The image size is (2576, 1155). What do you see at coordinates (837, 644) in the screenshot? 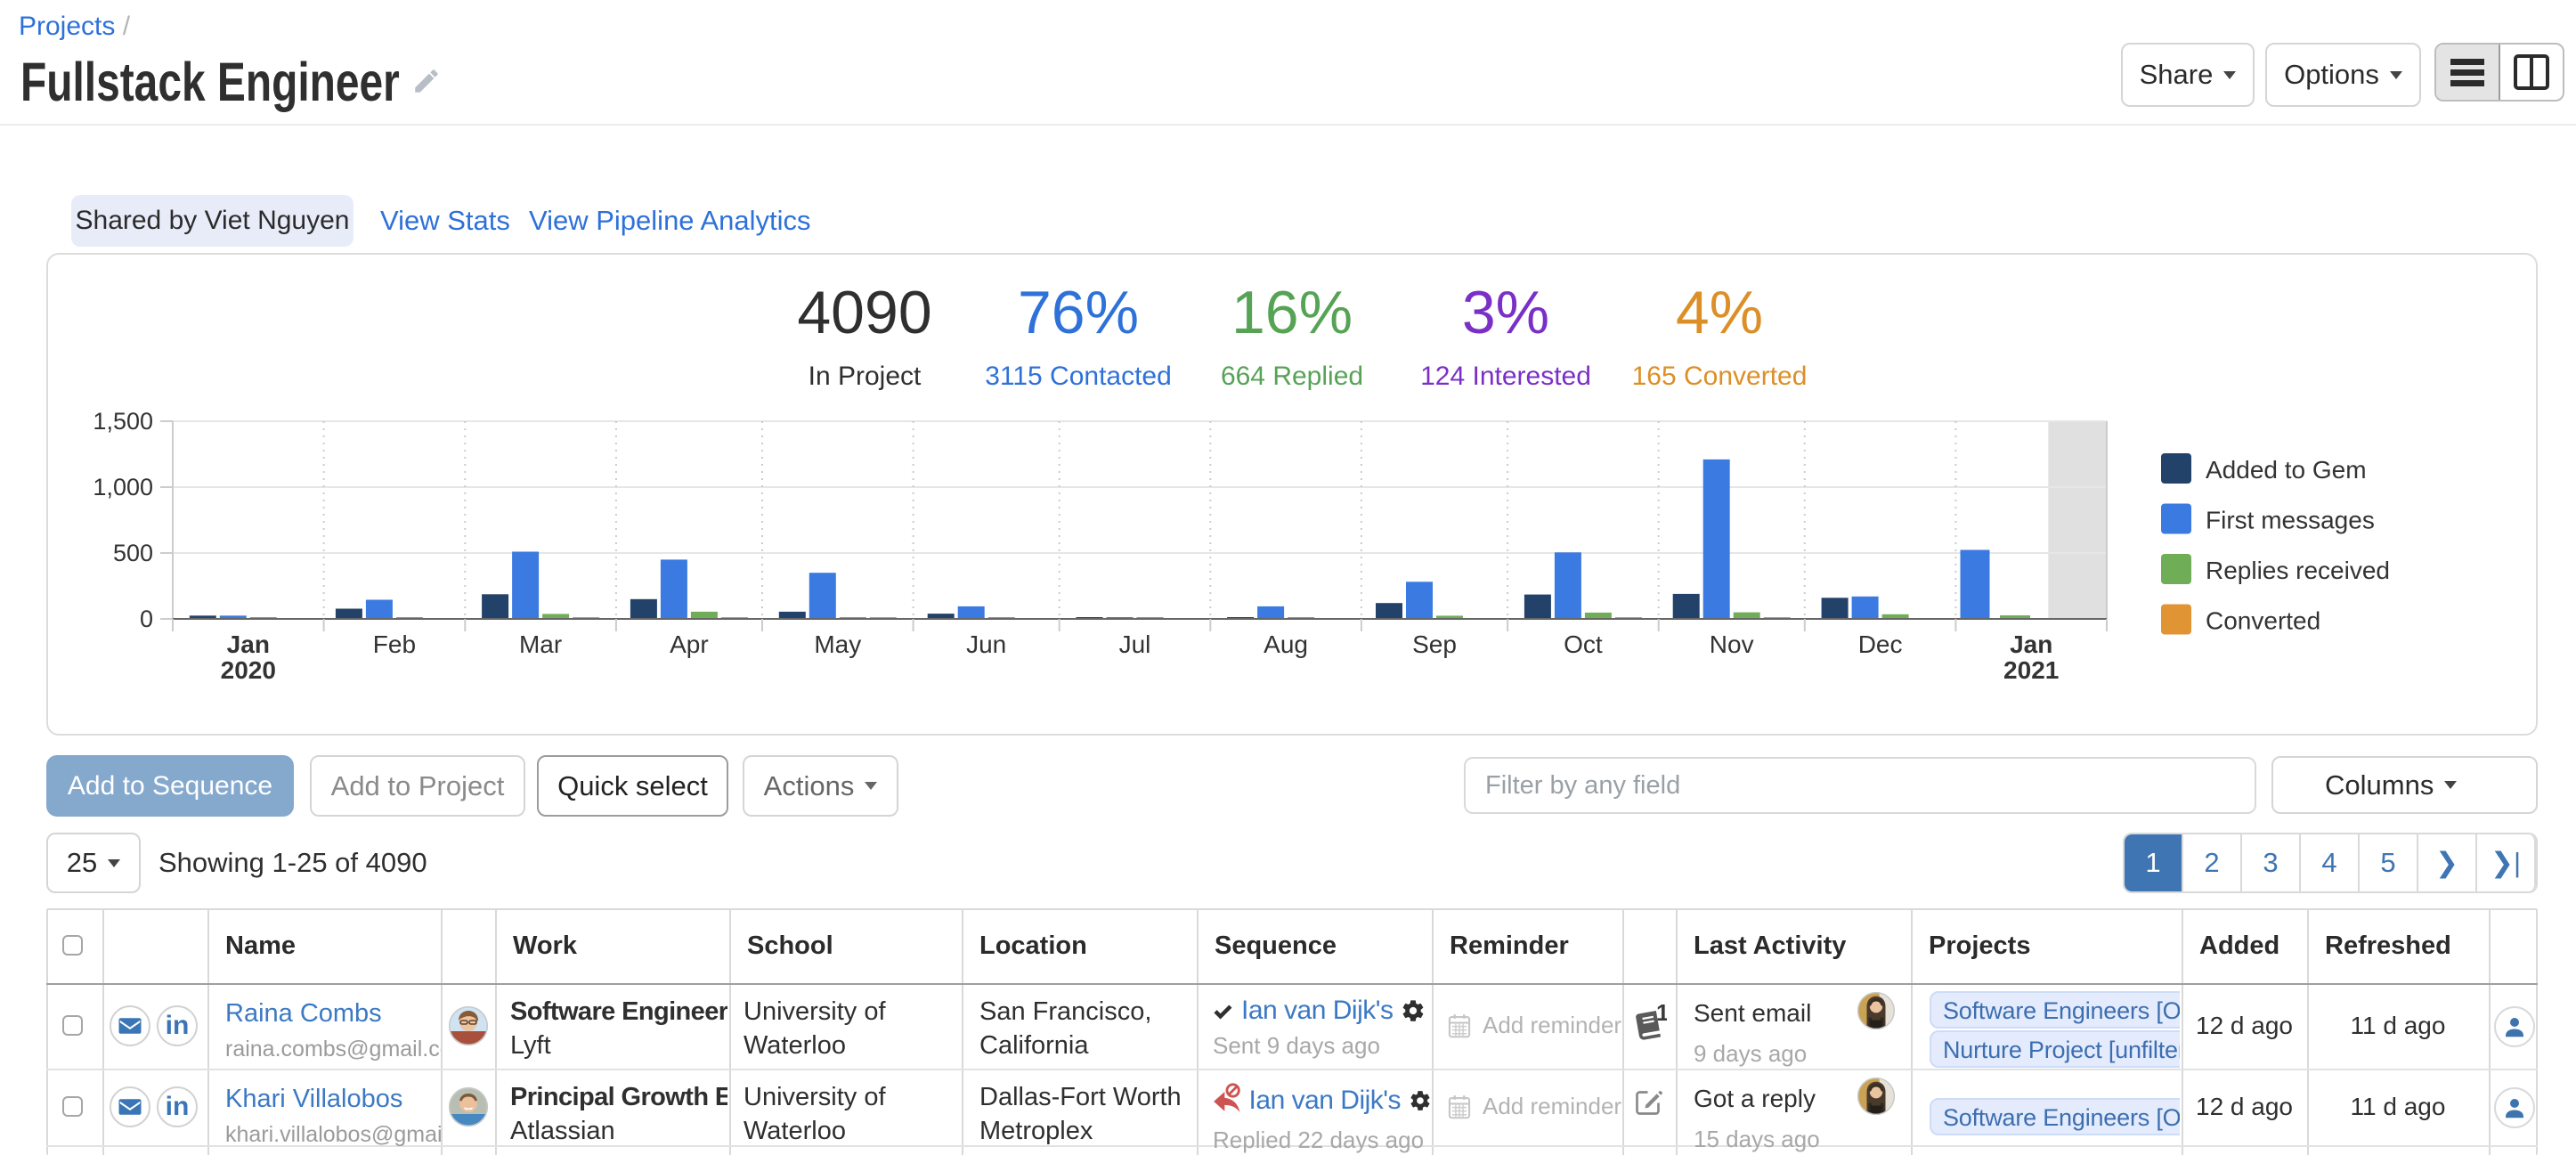
I see `svg-text: May` at bounding box center [837, 644].